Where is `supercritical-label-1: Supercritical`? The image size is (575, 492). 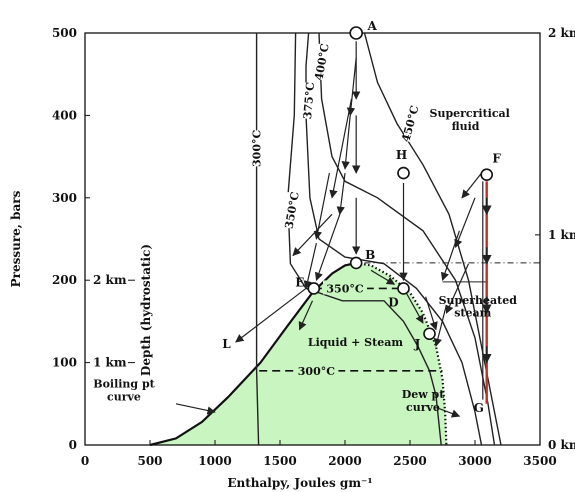 supercritical-label-1: Supercritical is located at coordinates (470, 113).